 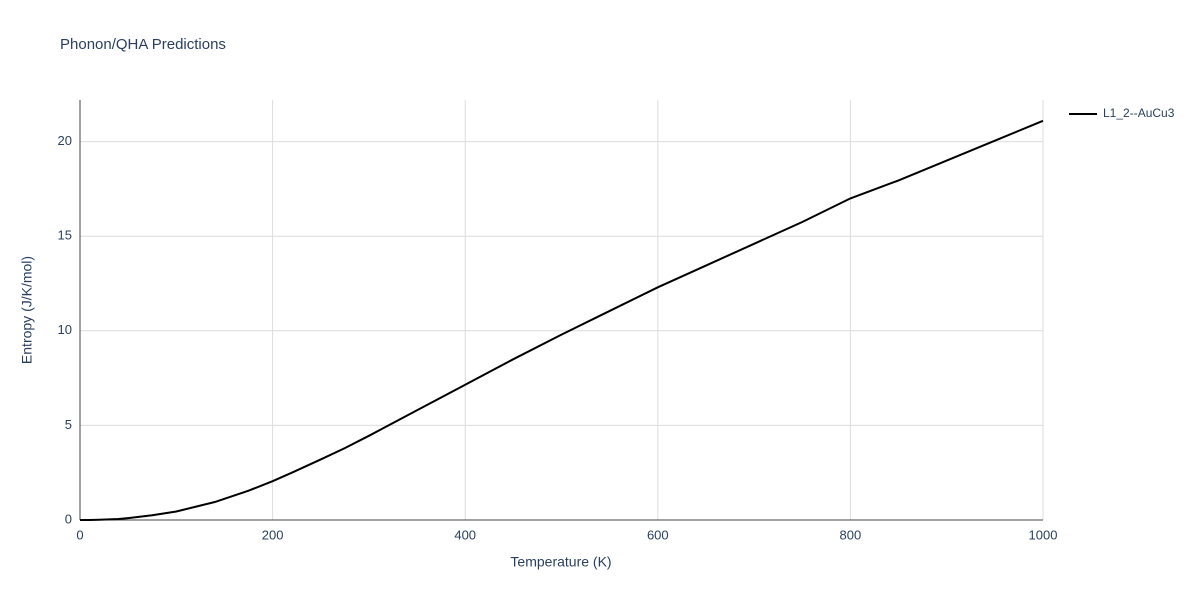 I want to click on y-tick-label: 5, so click(x=68, y=424).